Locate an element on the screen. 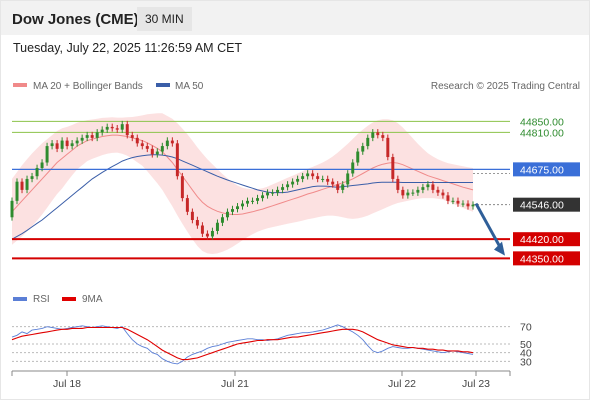 The height and width of the screenshot is (400, 590). level-label-pivot: 44675.00 is located at coordinates (542, 170).